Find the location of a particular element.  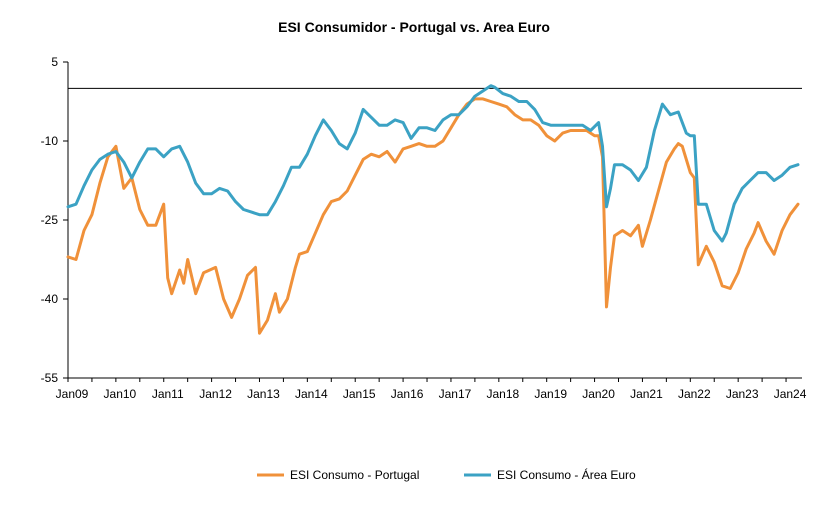

x-tick-label: Jan21 is located at coordinates (646, 394).